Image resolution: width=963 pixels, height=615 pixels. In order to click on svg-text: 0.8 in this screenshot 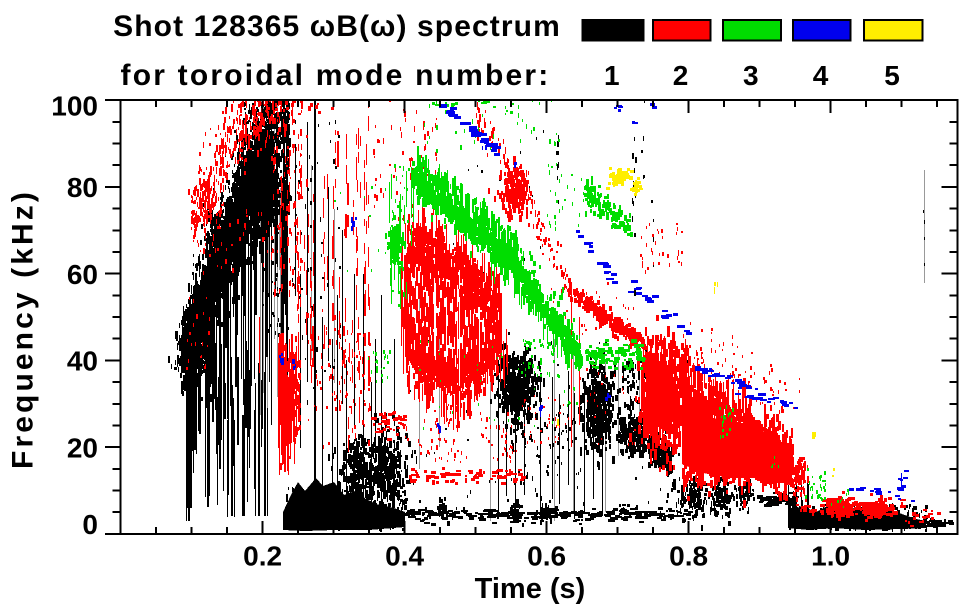, I will do `click(688, 556)`.